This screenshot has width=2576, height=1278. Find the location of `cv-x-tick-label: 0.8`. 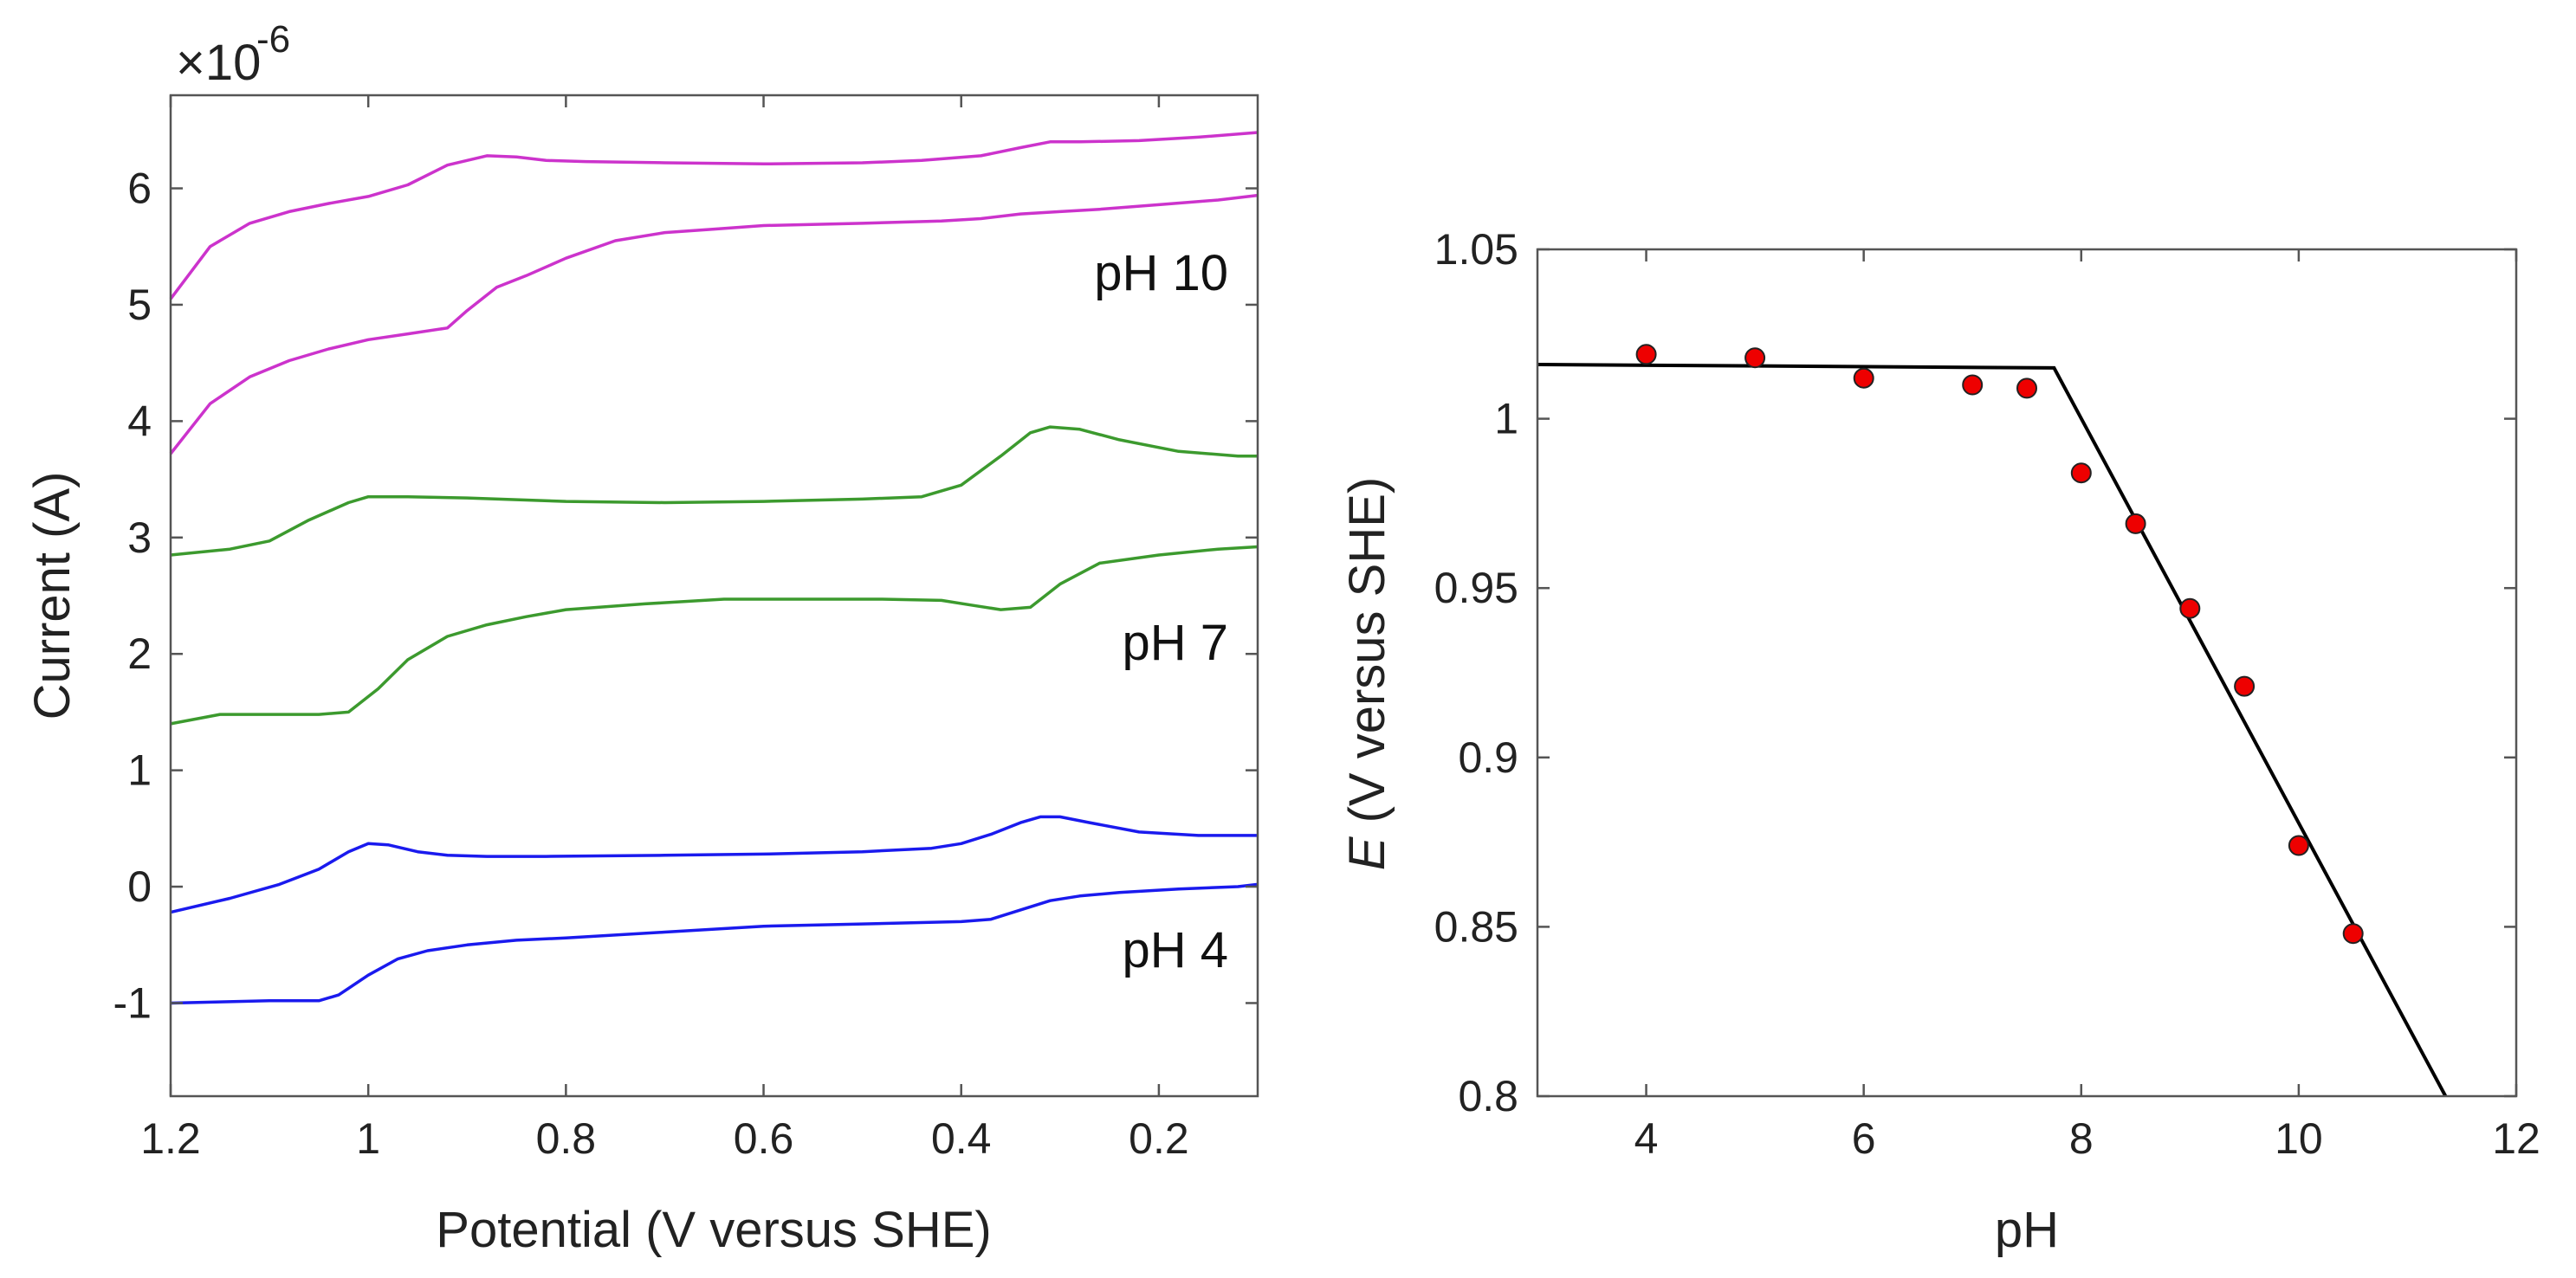

cv-x-tick-label: 0.8 is located at coordinates (566, 1138).